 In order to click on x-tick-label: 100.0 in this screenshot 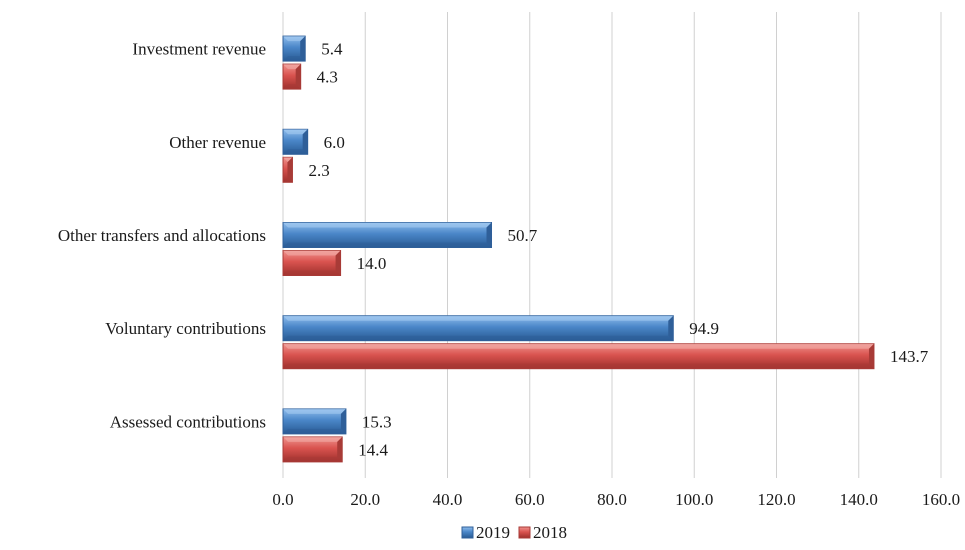, I will do `click(694, 499)`.